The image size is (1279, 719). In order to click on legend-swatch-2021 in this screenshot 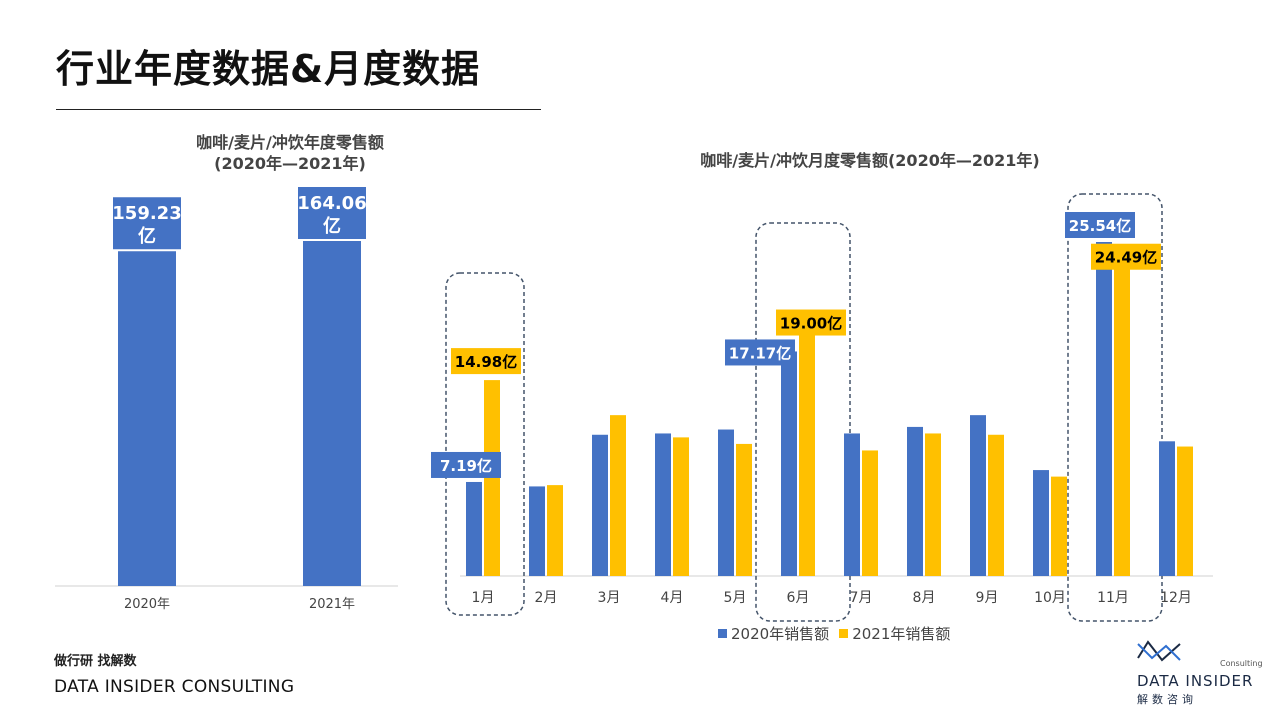, I will do `click(844, 633)`.